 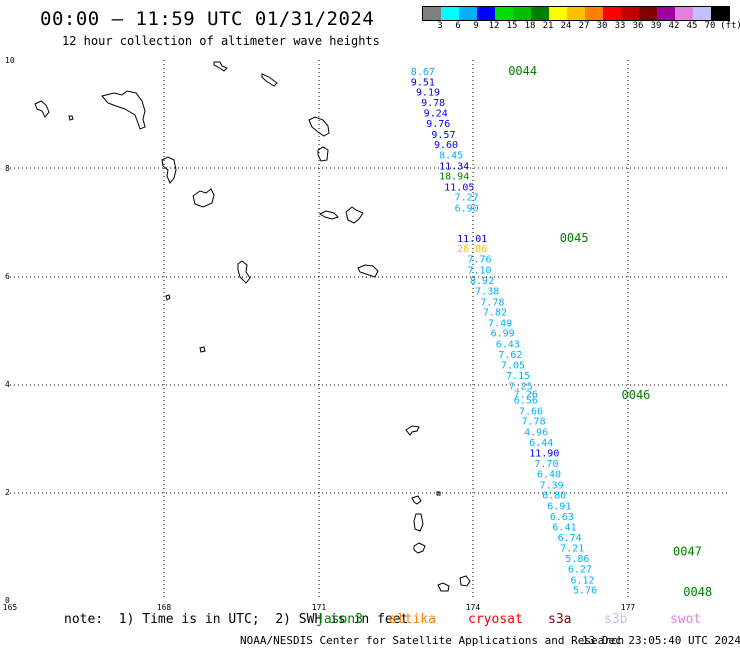 What do you see at coordinates (164, 607) in the screenshot?
I see `longitude-label: 168` at bounding box center [164, 607].